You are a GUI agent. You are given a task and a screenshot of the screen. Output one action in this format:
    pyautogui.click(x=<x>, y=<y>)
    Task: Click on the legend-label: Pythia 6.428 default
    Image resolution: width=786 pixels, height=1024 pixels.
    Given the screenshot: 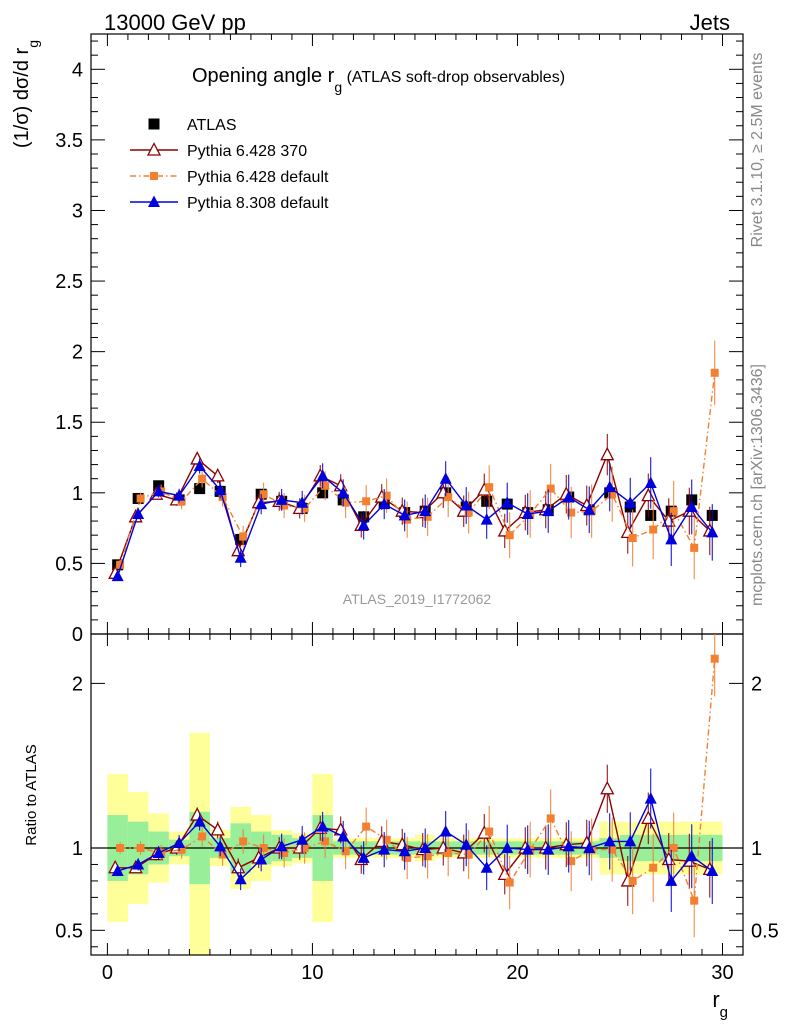 What is the action you would take?
    pyautogui.click(x=258, y=177)
    